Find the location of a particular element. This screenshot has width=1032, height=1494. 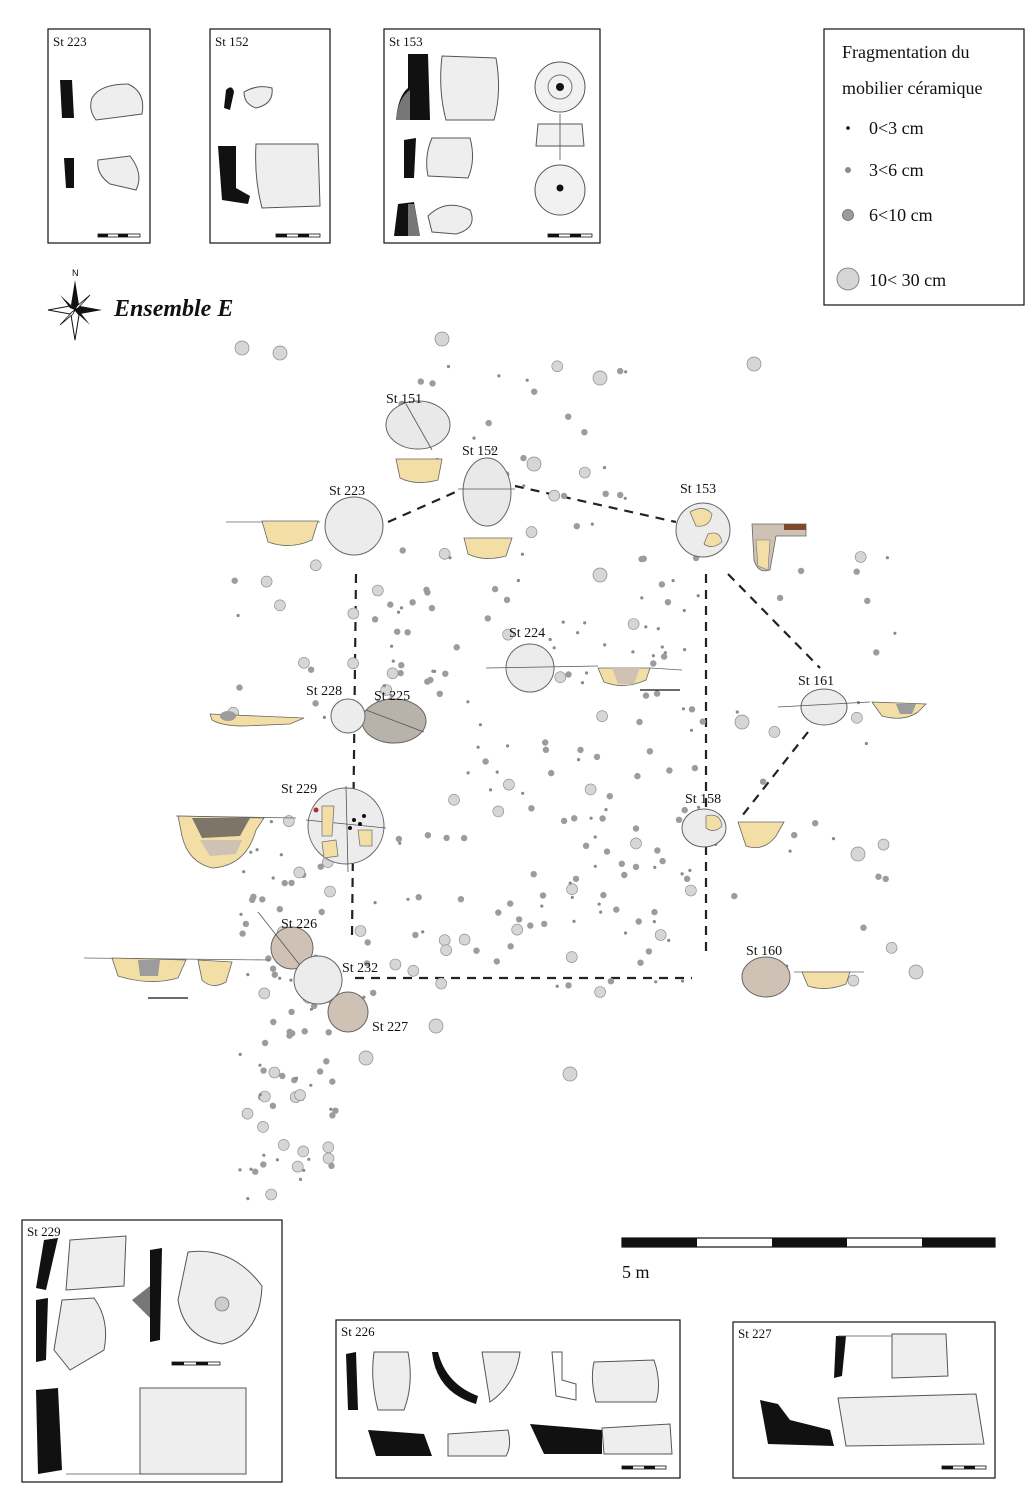

inset-title-st226: St 226 is located at coordinates (358, 1331).